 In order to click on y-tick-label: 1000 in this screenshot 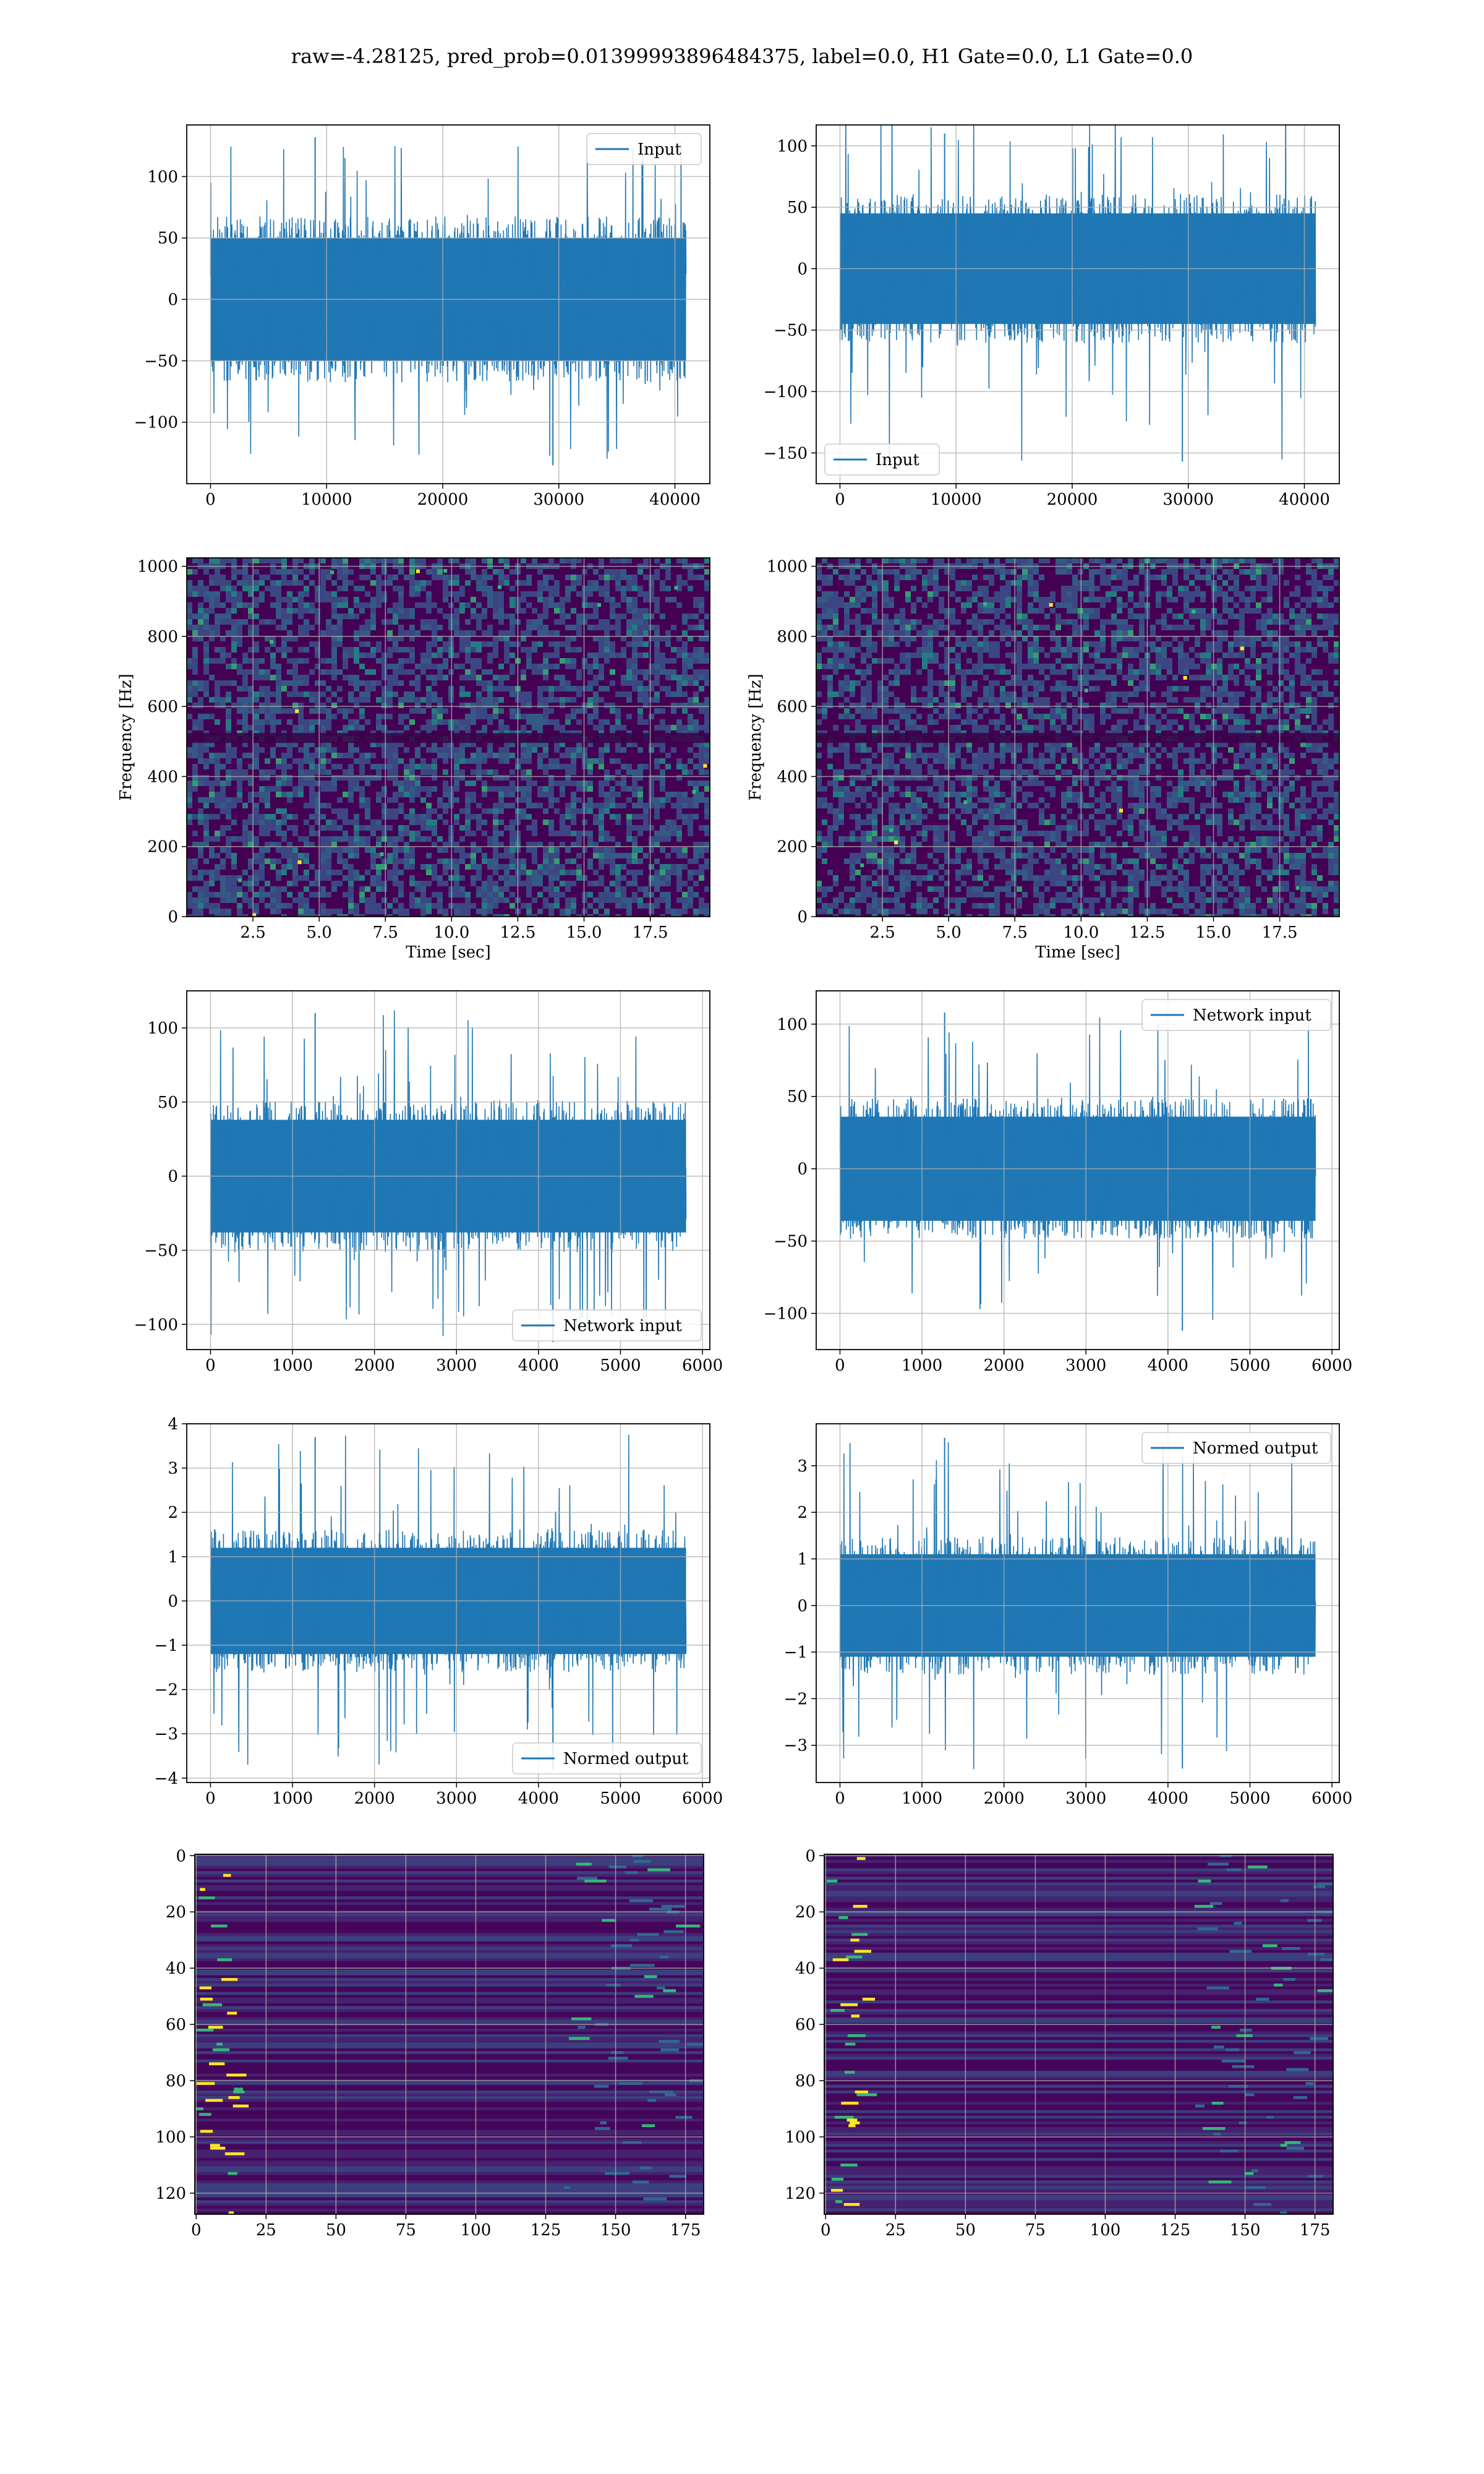, I will do `click(787, 567)`.